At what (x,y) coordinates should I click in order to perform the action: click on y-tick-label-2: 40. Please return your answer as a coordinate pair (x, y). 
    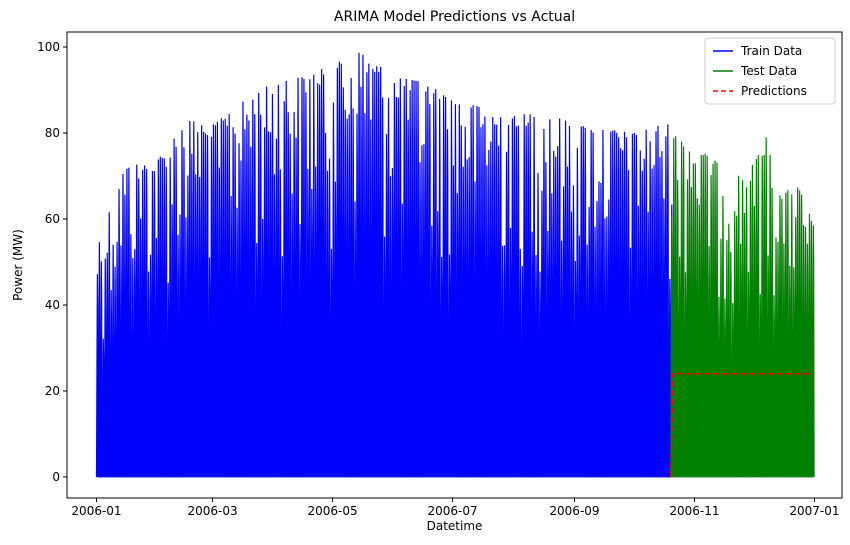
    Looking at the image, I should click on (52, 305).